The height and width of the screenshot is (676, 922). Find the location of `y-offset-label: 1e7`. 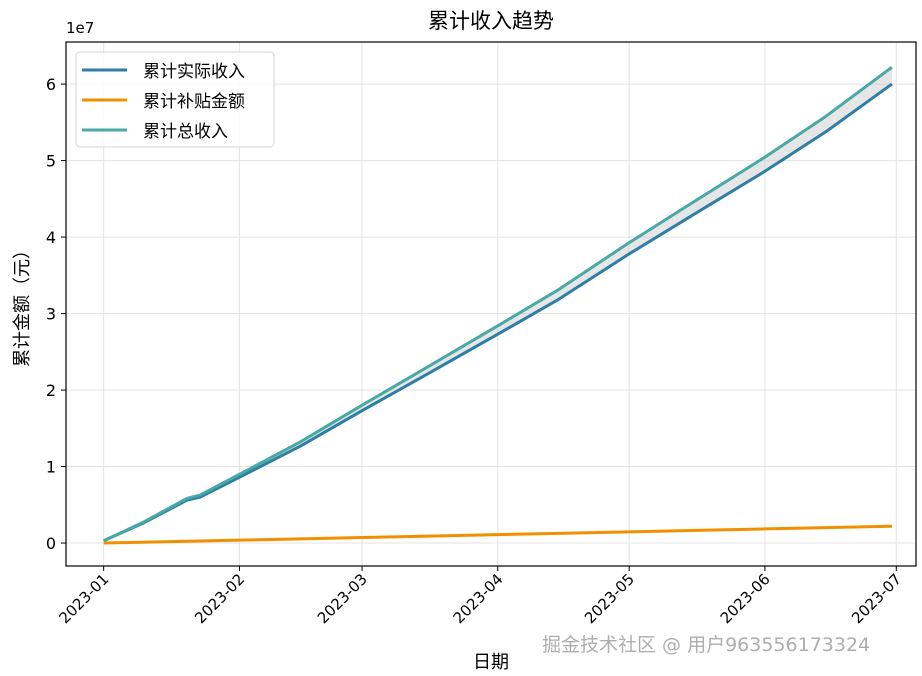

y-offset-label: 1e7 is located at coordinates (80, 28).